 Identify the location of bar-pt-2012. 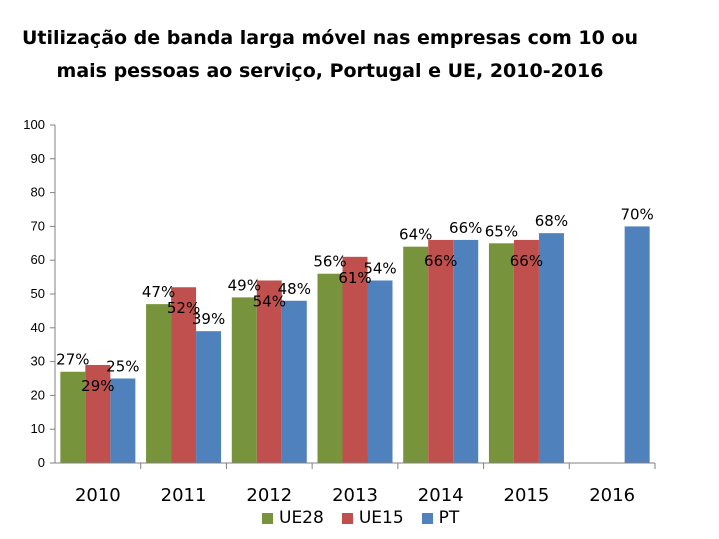
(294, 381).